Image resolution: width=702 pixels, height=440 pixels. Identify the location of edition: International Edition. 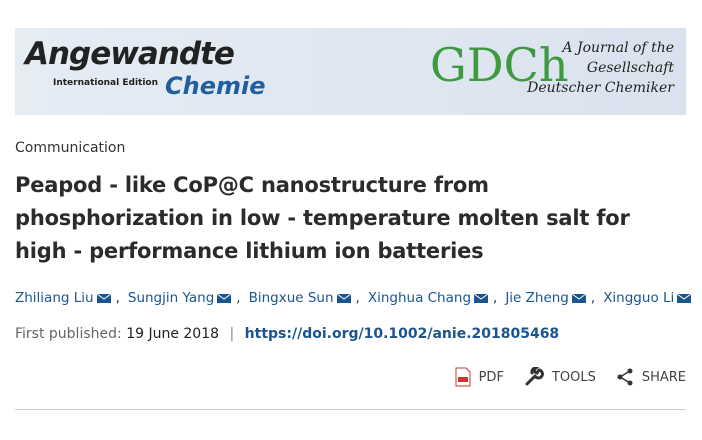
(106, 83).